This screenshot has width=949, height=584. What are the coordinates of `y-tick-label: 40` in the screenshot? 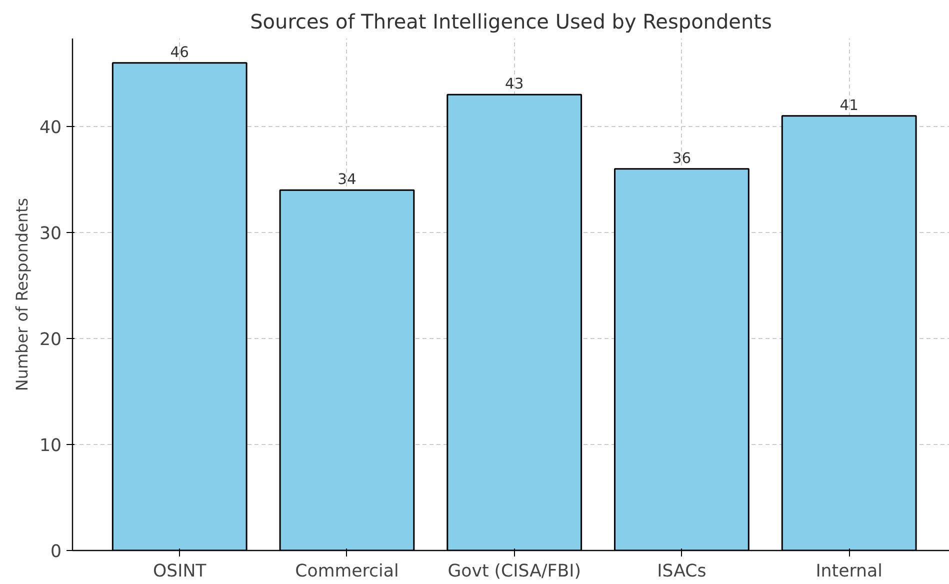 It's located at (50, 128).